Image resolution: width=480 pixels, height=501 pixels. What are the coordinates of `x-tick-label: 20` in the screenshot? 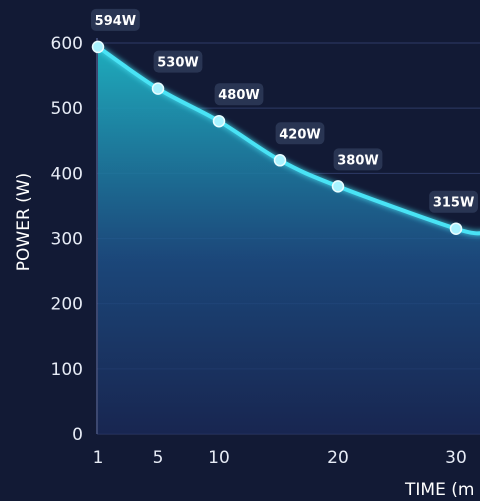 It's located at (338, 458).